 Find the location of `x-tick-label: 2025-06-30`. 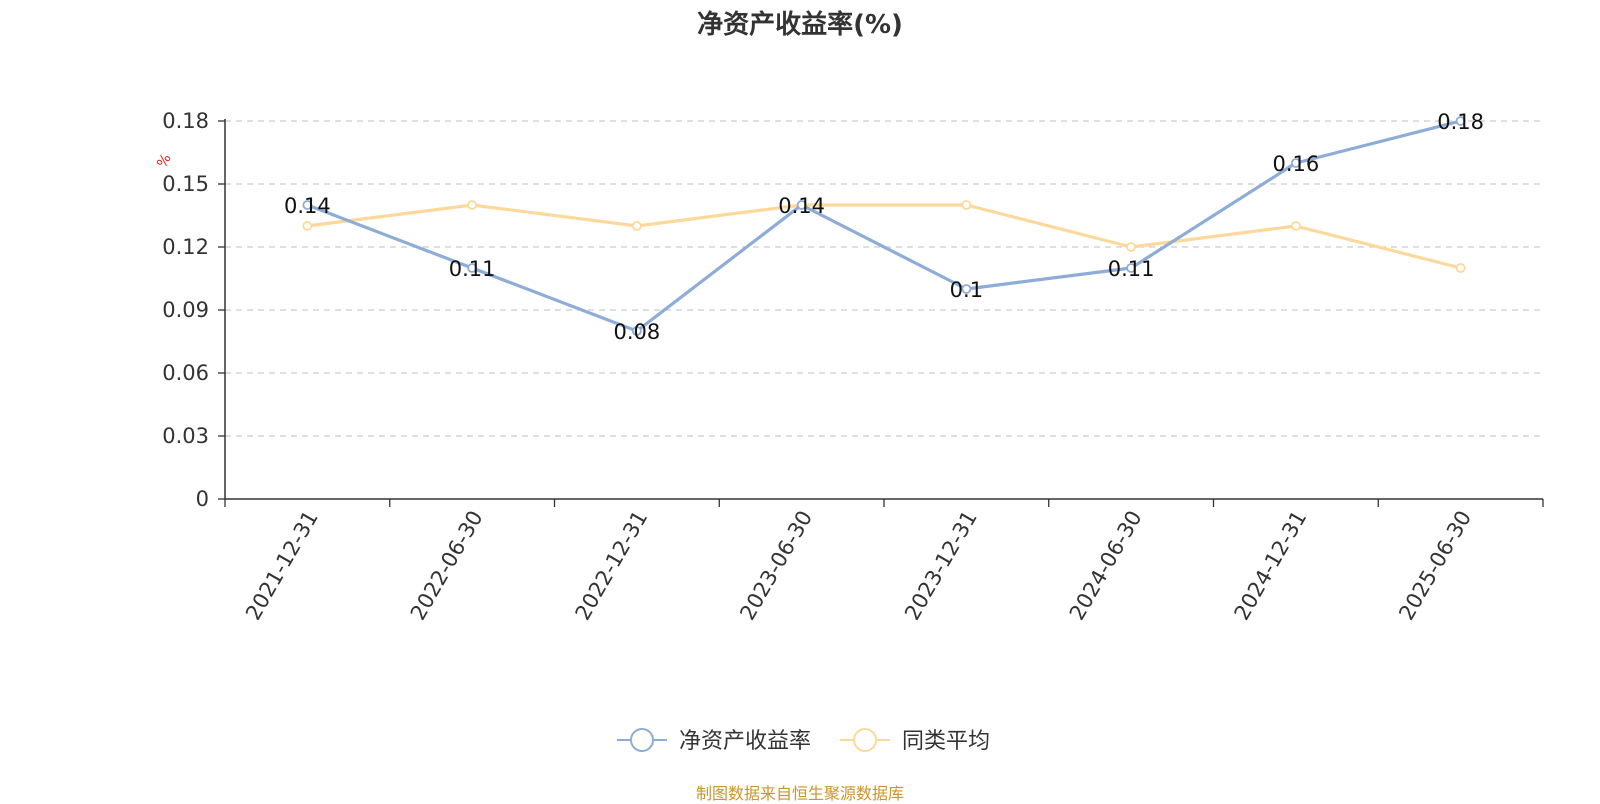

x-tick-label: 2025-06-30 is located at coordinates (1435, 566).